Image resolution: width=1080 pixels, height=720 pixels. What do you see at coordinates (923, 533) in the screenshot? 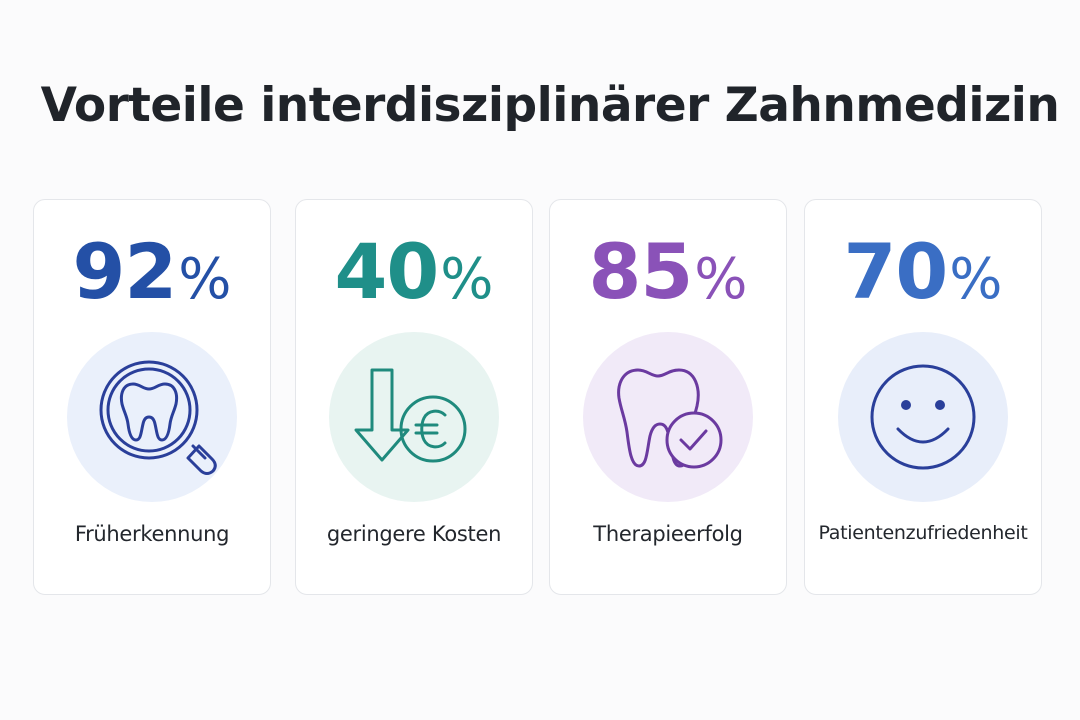
I see `stat-label: Patientenzufriedenheit` at bounding box center [923, 533].